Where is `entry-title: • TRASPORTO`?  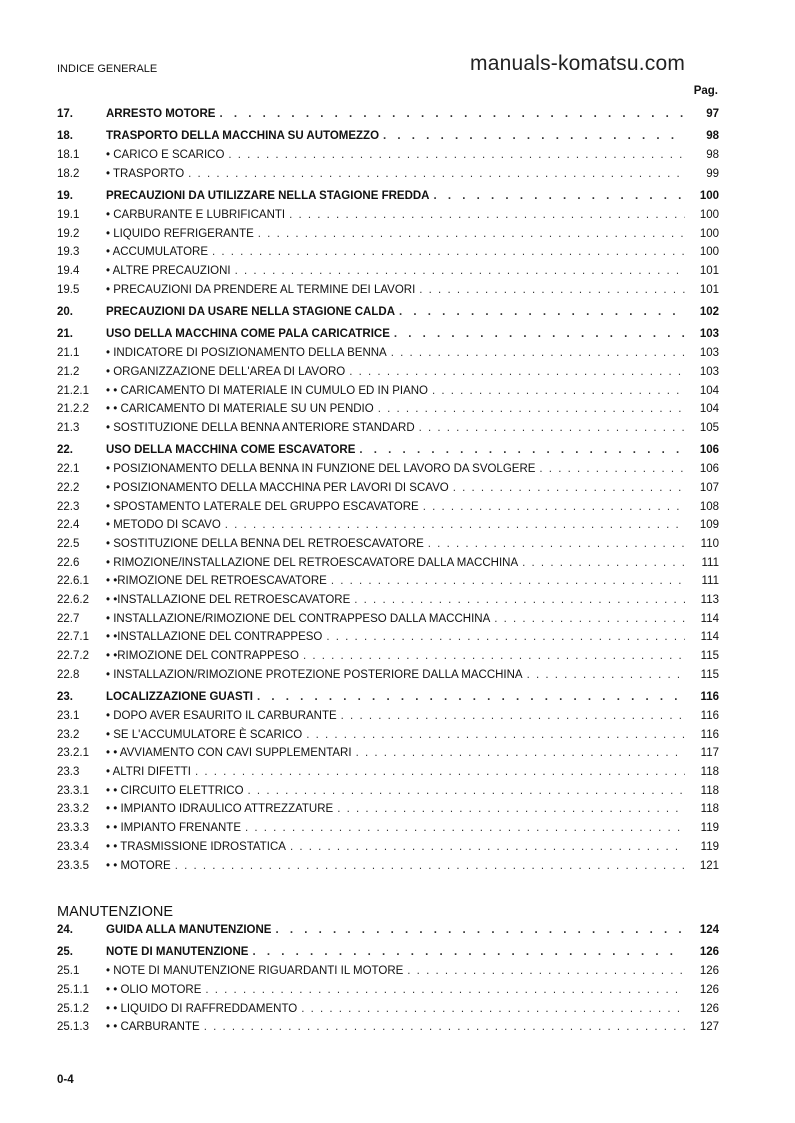
entry-title: • TRASPORTO is located at coordinates (145, 173).